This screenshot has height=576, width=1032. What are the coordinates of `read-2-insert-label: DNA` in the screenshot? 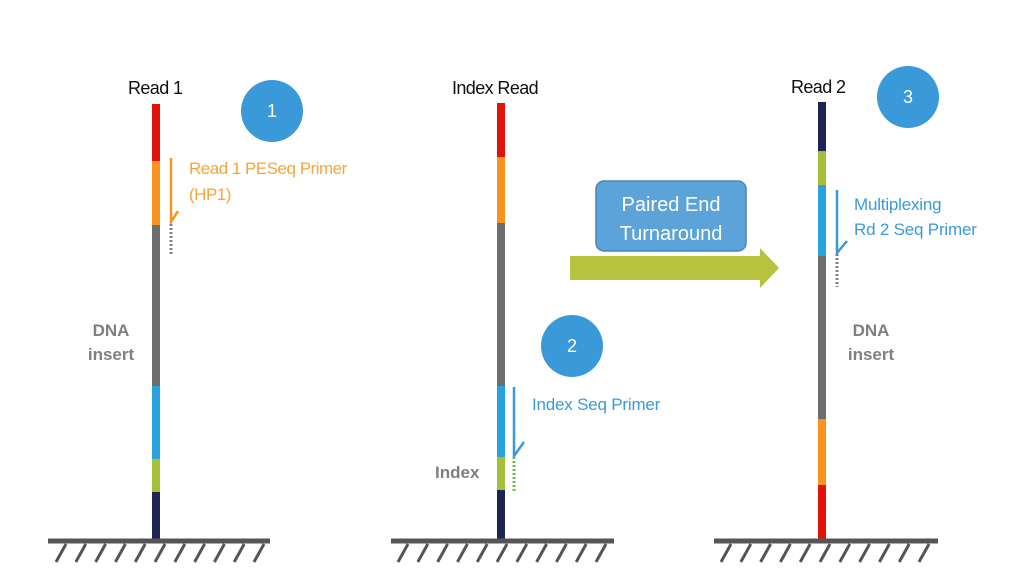 It's located at (871, 330).